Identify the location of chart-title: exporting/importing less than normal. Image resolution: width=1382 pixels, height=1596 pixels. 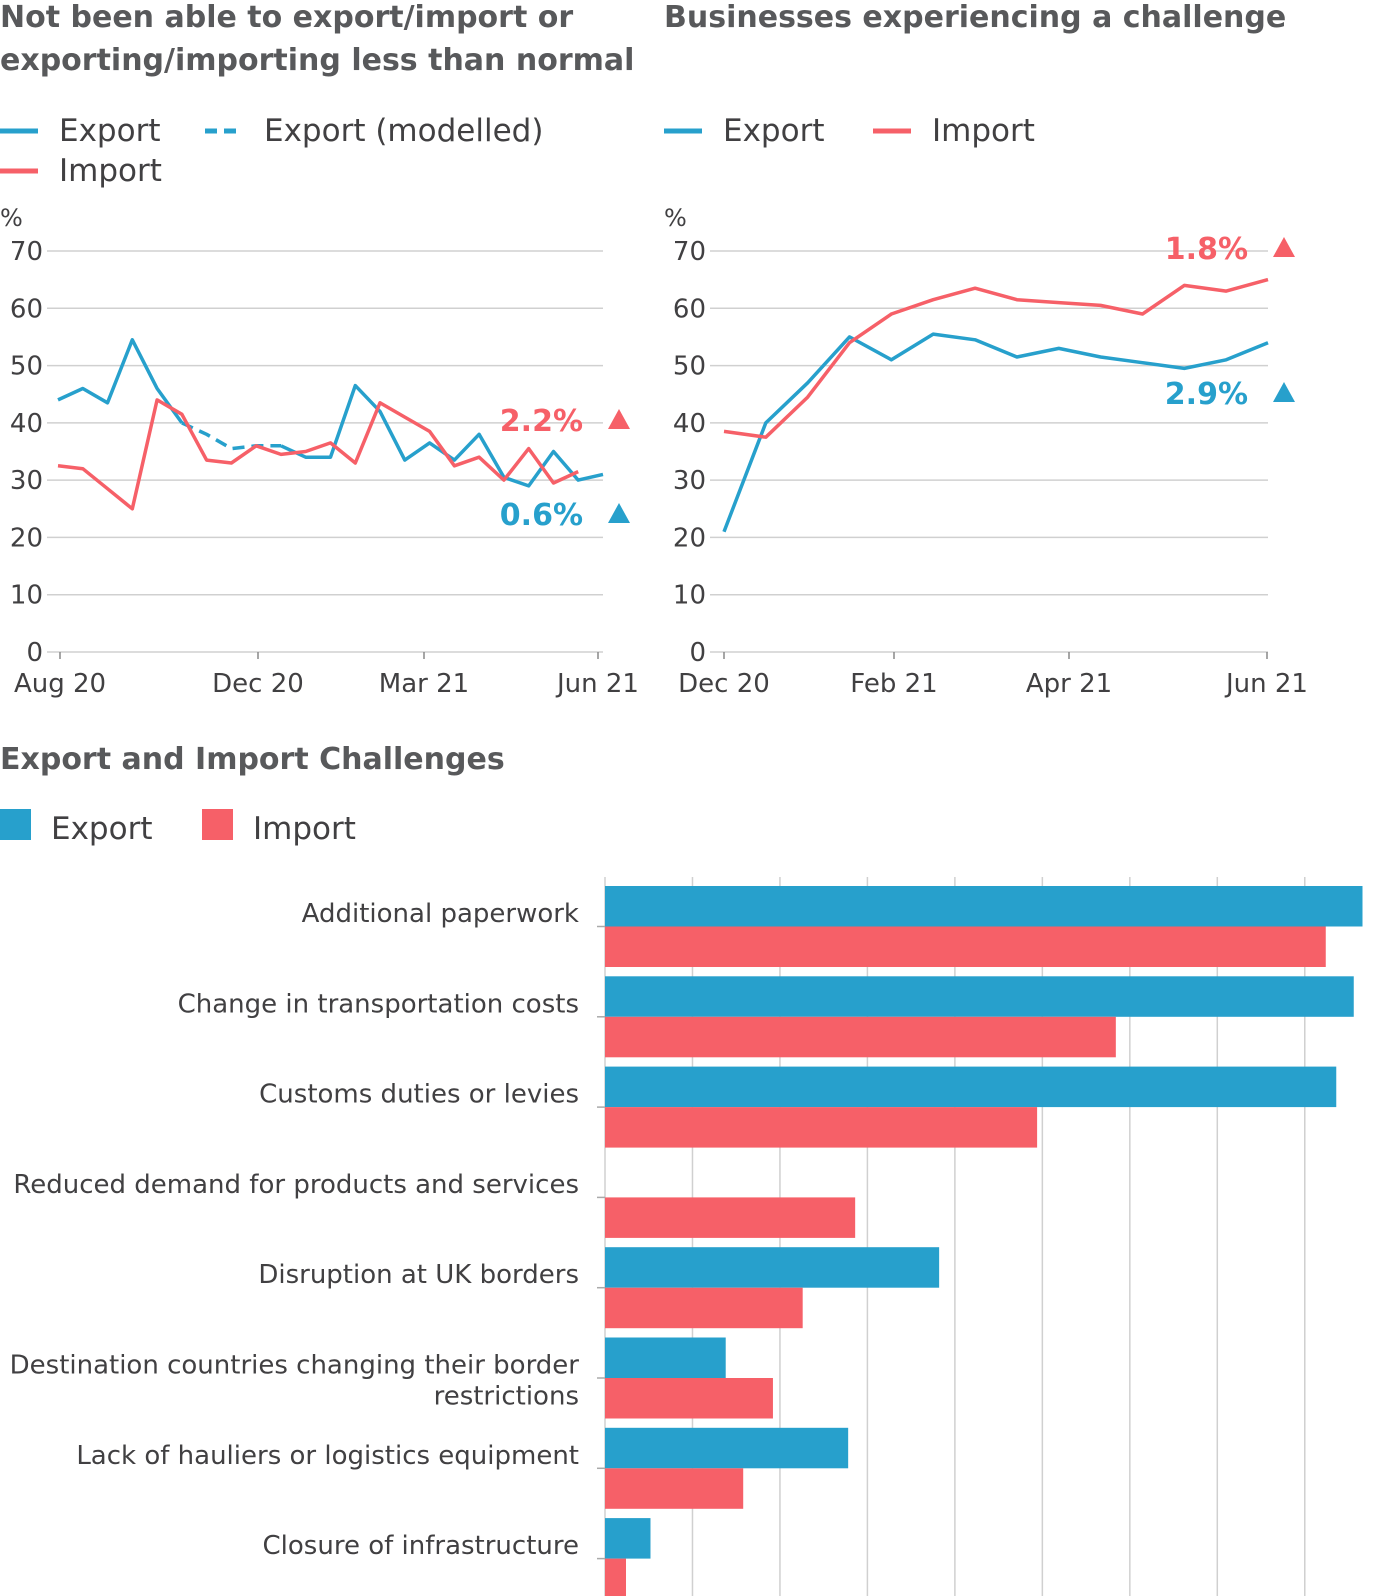
(317, 60).